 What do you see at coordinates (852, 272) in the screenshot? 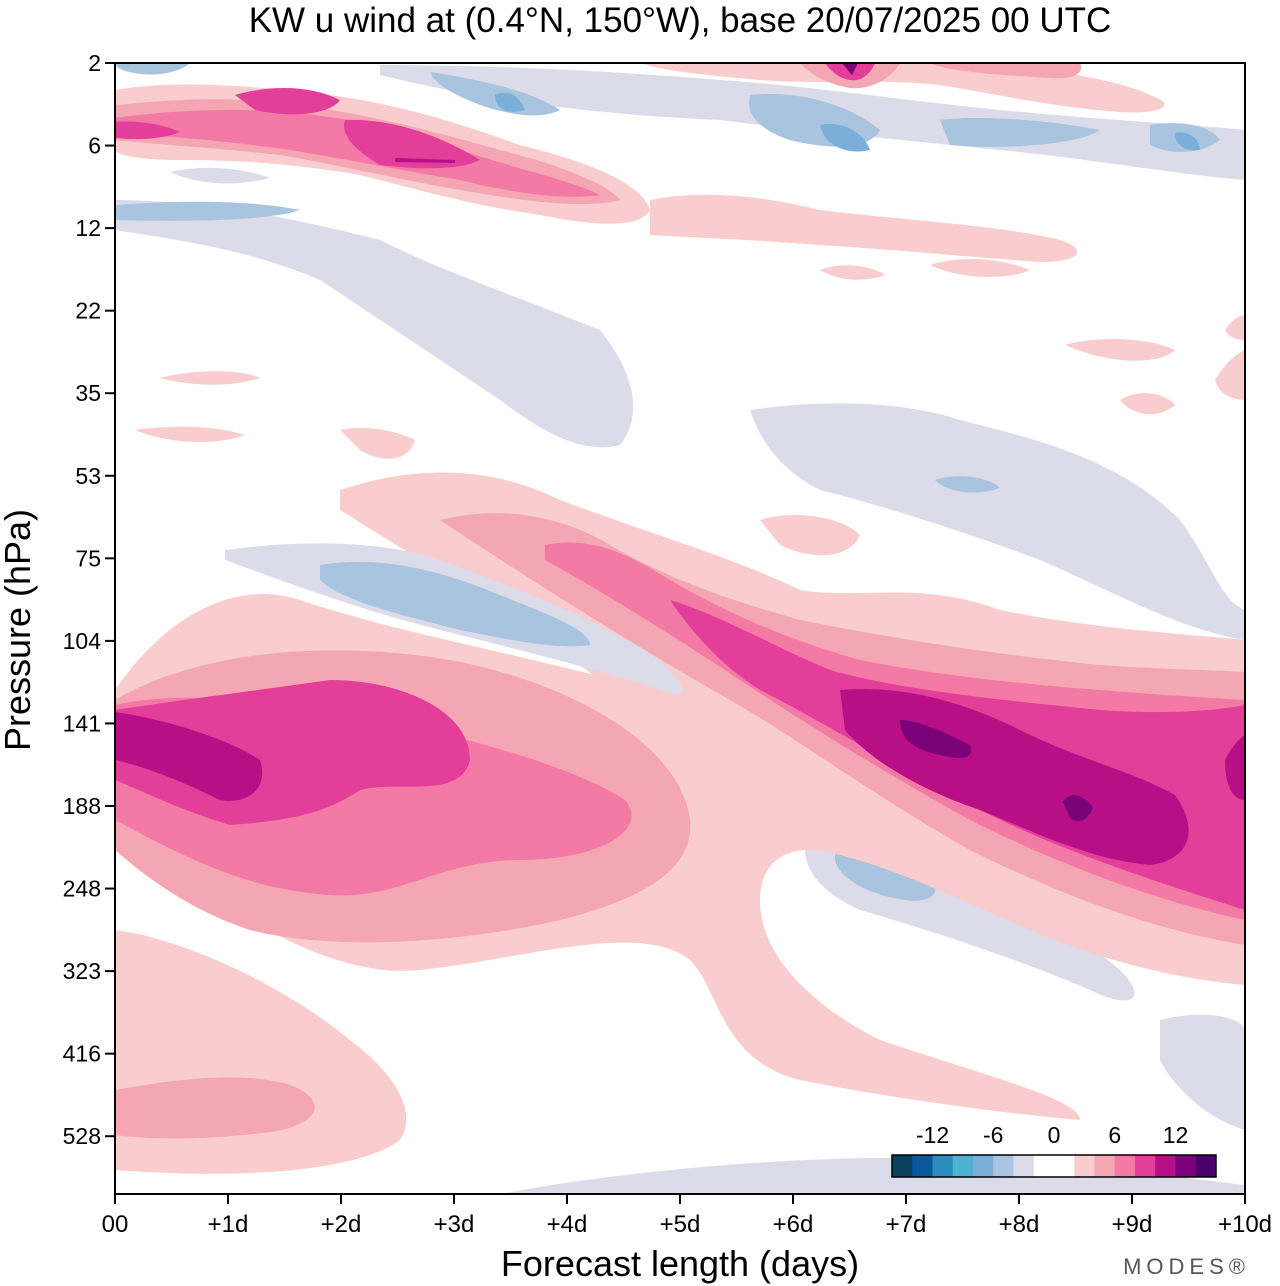
I see `contour-blob-16hPa` at bounding box center [852, 272].